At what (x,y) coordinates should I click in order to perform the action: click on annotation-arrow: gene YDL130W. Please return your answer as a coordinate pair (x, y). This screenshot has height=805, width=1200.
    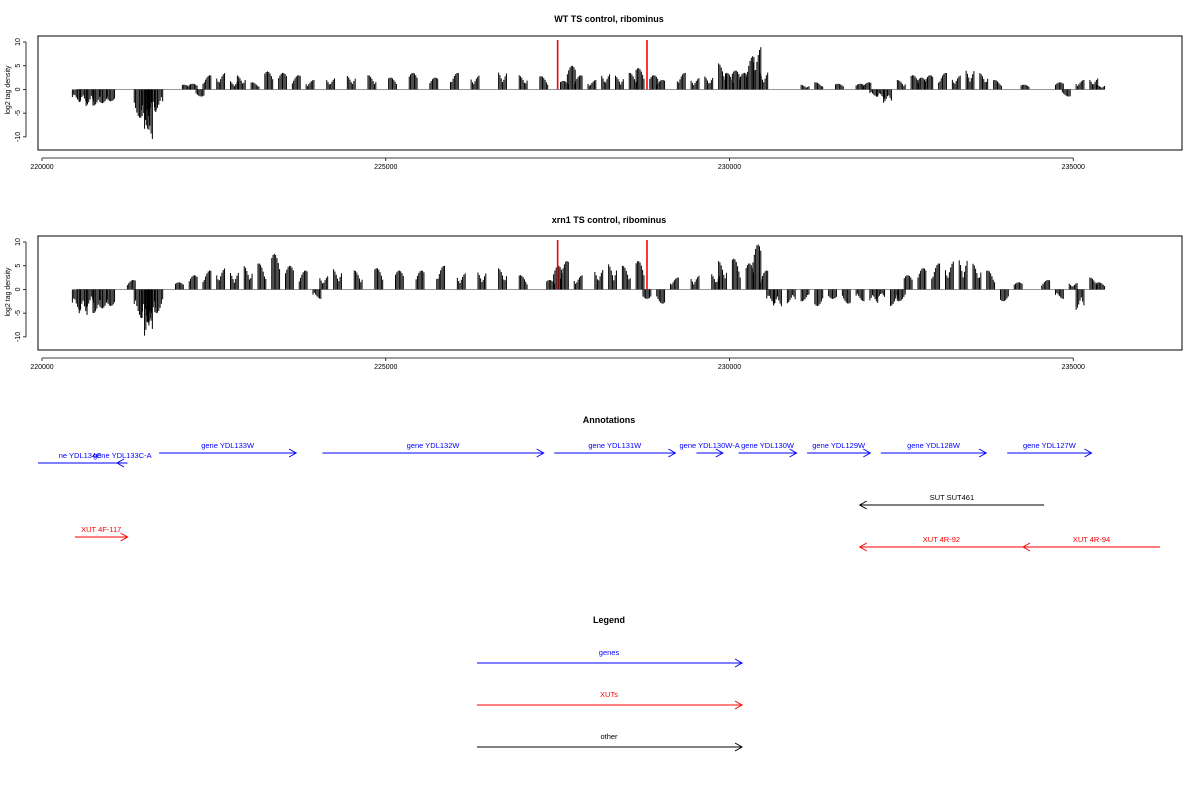
    Looking at the image, I should click on (768, 449).